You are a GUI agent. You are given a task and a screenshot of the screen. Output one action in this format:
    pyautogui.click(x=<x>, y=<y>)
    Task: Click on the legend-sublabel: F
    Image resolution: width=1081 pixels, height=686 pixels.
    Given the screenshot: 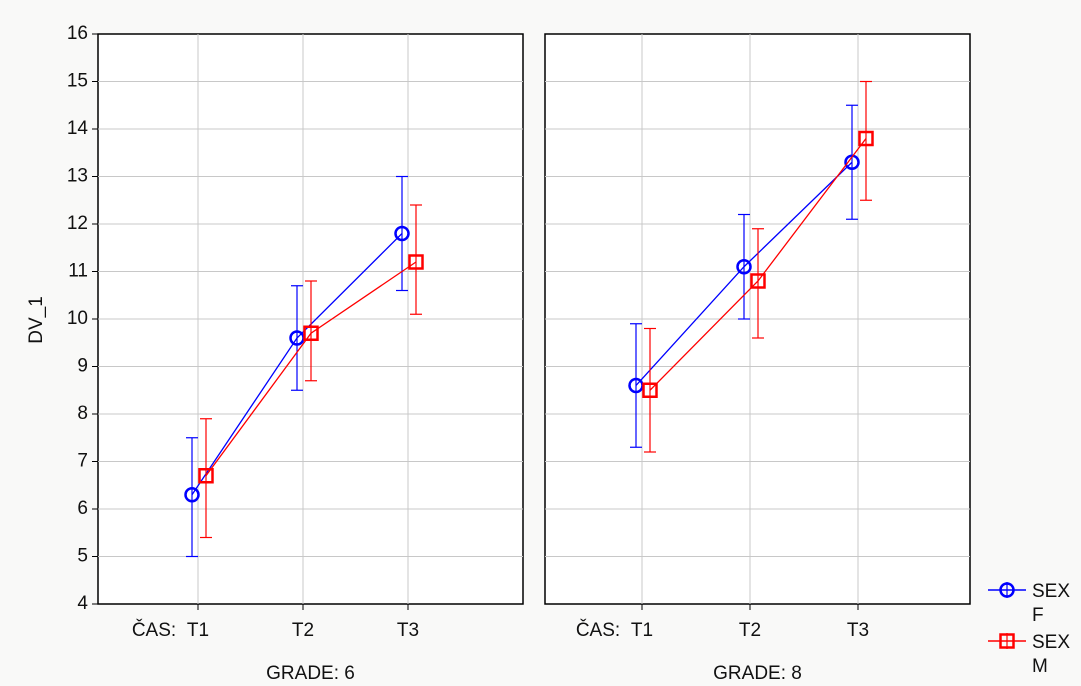 What is the action you would take?
    pyautogui.click(x=1038, y=615)
    